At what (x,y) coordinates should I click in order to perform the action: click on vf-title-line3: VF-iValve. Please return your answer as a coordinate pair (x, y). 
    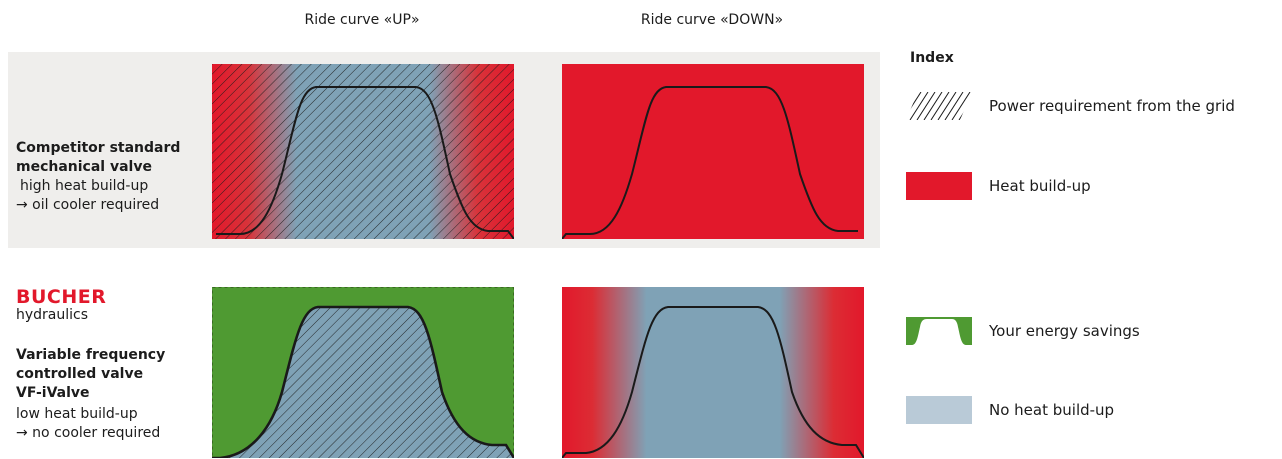
    Looking at the image, I should click on (53, 393).